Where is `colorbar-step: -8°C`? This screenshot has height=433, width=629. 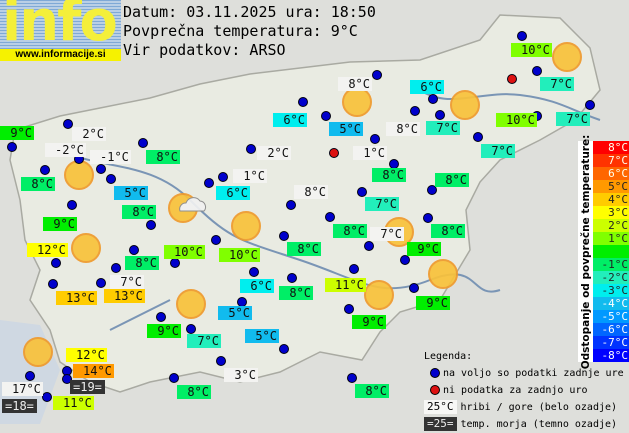 colorbar-step: -8°C is located at coordinates (611, 355).